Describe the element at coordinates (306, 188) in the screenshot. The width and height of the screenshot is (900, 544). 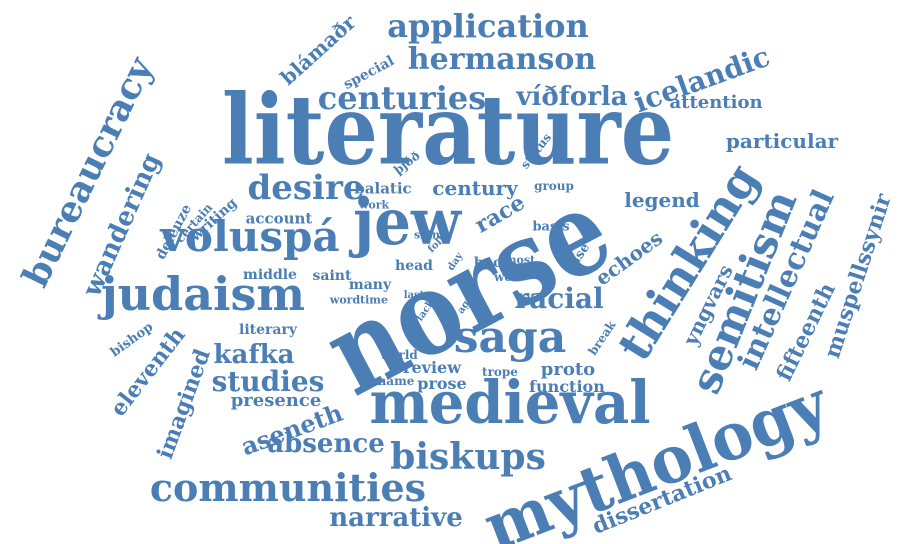
I see `word-desire: desire` at that location.